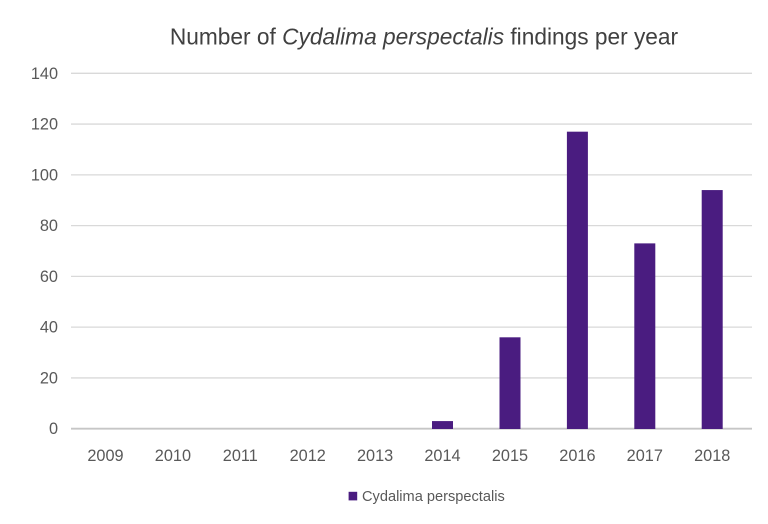 The height and width of the screenshot is (524, 768). I want to click on svg-text: 0, so click(53, 429).